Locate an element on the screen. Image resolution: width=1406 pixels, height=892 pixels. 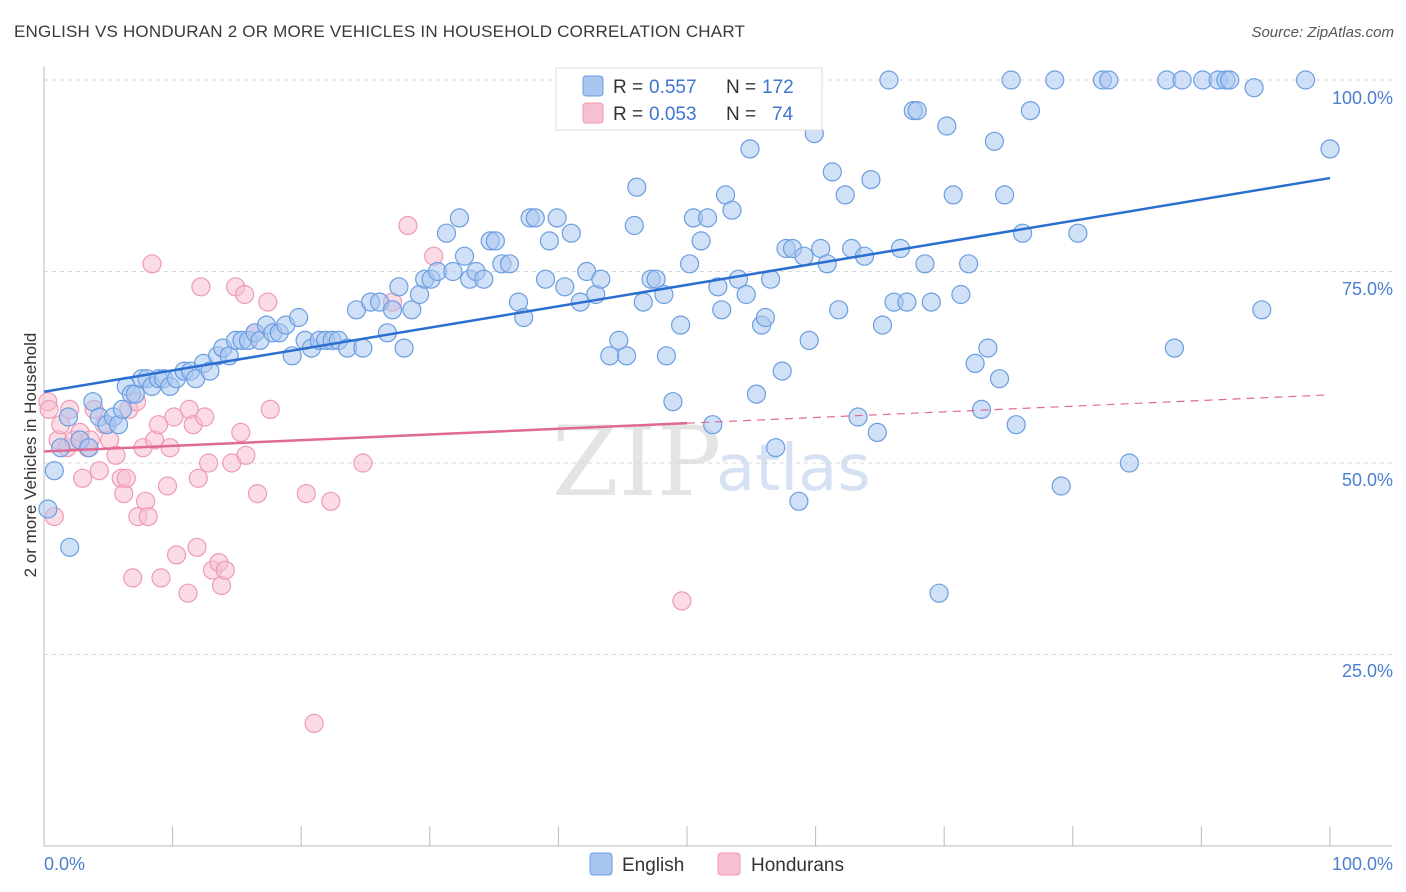
english-n-value: 172 is located at coordinates (778, 87).